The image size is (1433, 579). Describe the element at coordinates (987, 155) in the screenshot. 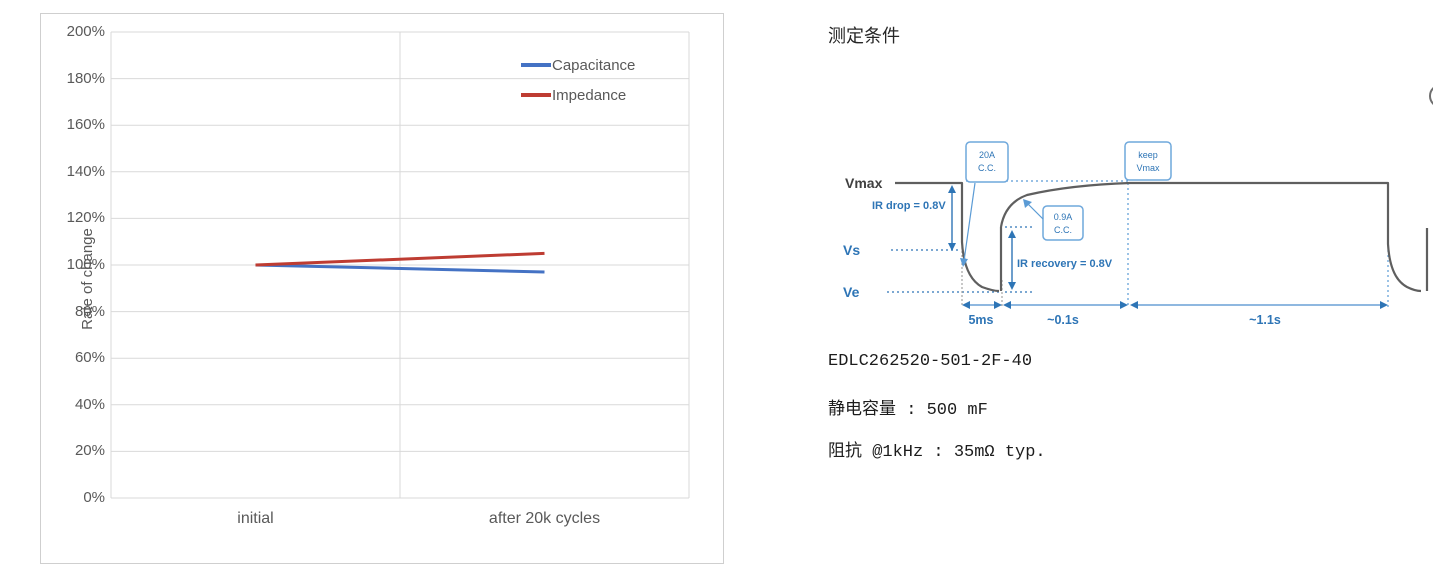

I see `discharge-current-line1: 20A` at that location.